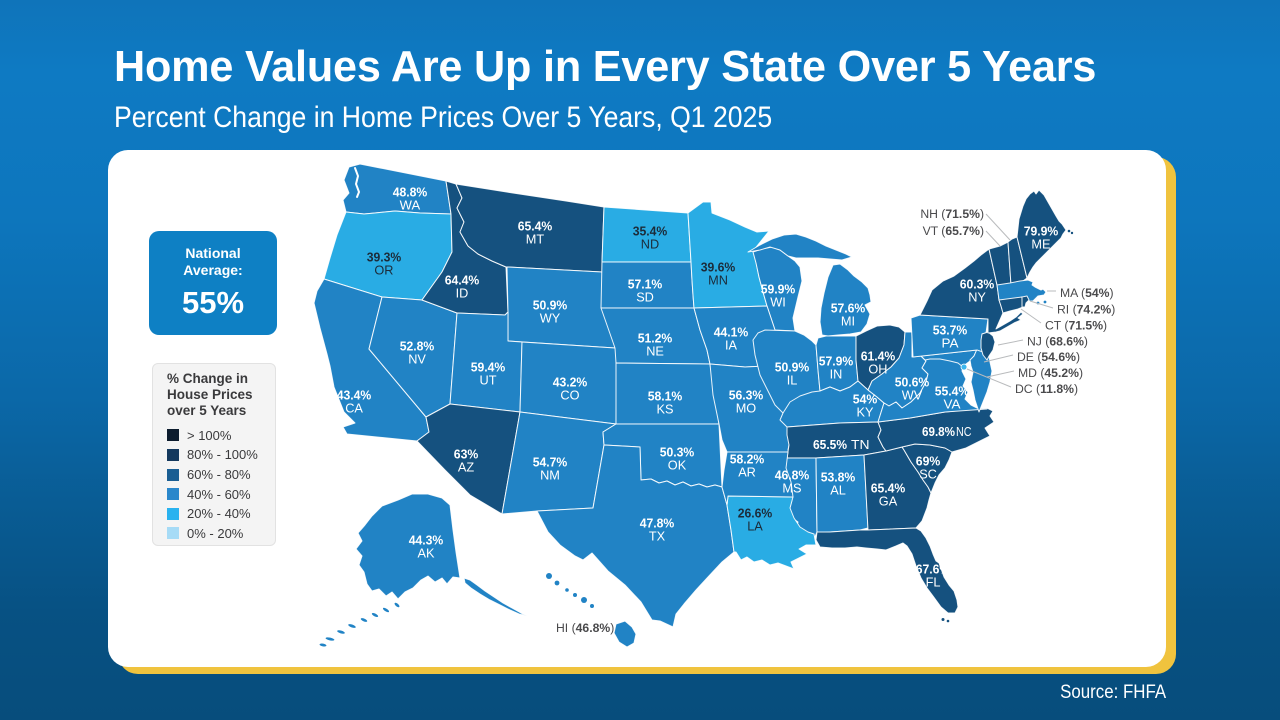 Image resolution: width=1280 pixels, height=720 pixels. What do you see at coordinates (933, 581) in the screenshot?
I see `svg-text: FL` at bounding box center [933, 581].